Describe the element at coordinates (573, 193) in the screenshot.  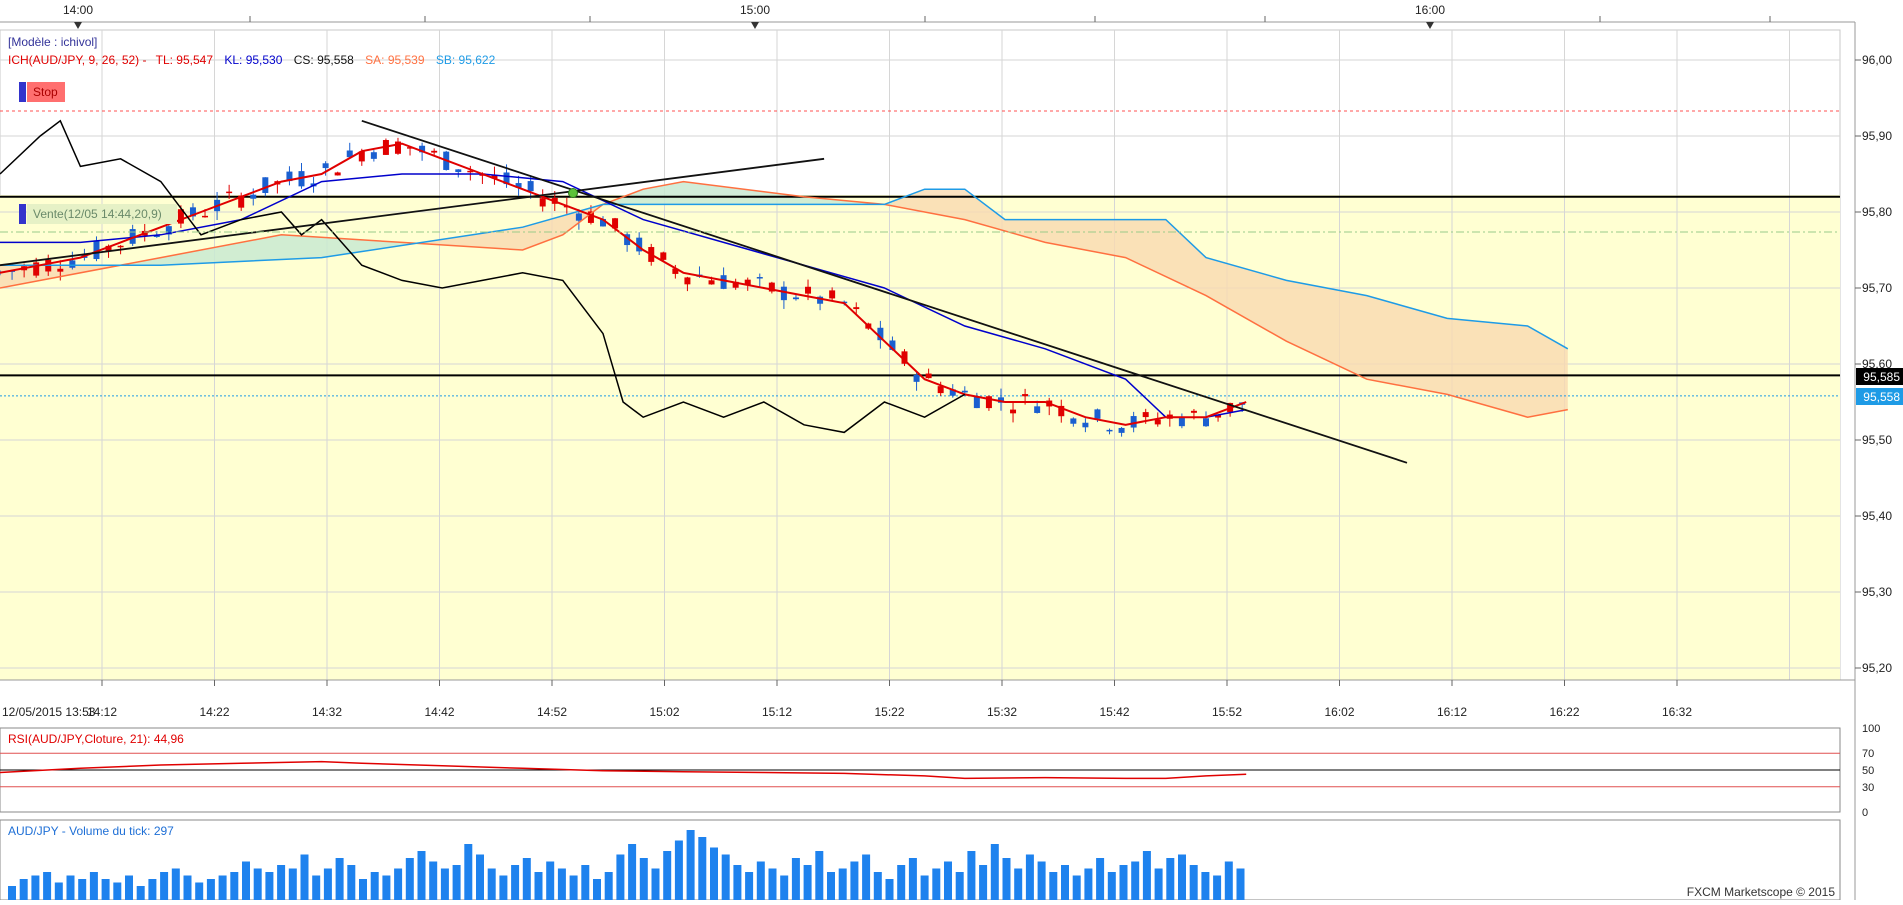
I see `signal-dot` at that location.